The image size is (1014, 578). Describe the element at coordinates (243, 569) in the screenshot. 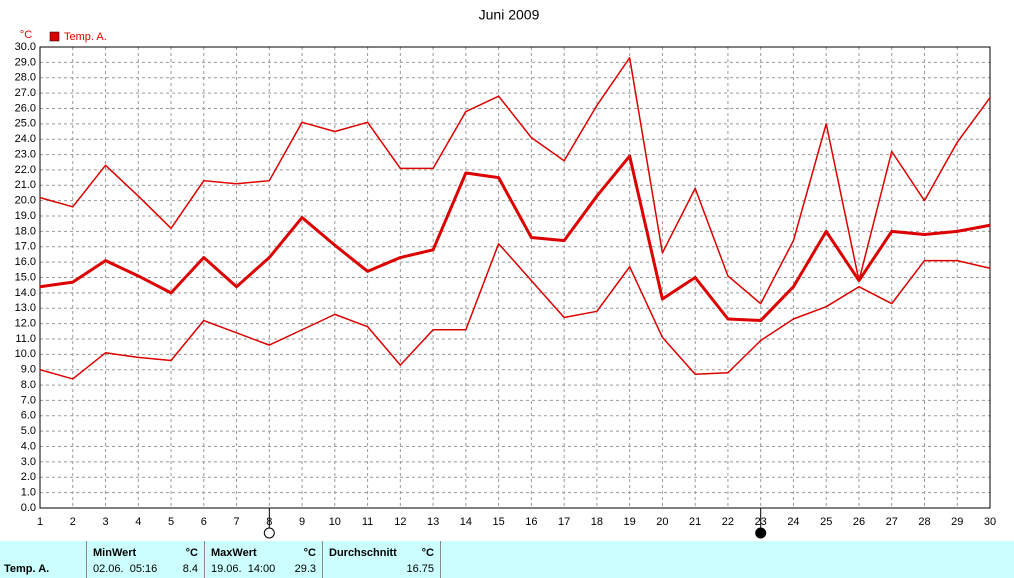

I see `column-when: 19.06. 14:00` at that location.